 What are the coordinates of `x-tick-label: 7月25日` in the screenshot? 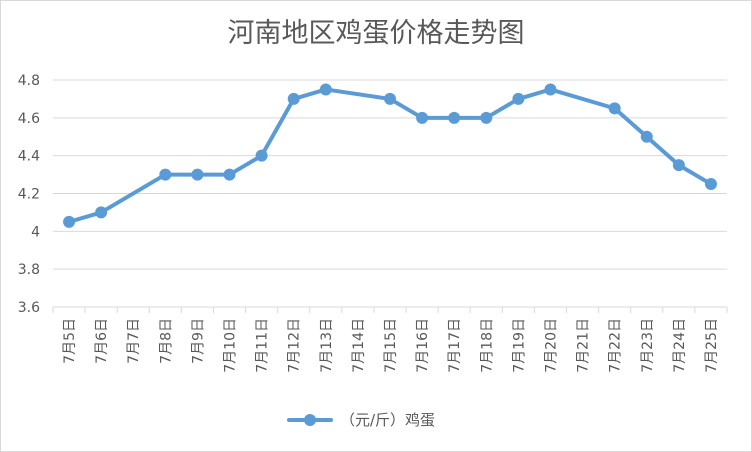 It's located at (712, 345).